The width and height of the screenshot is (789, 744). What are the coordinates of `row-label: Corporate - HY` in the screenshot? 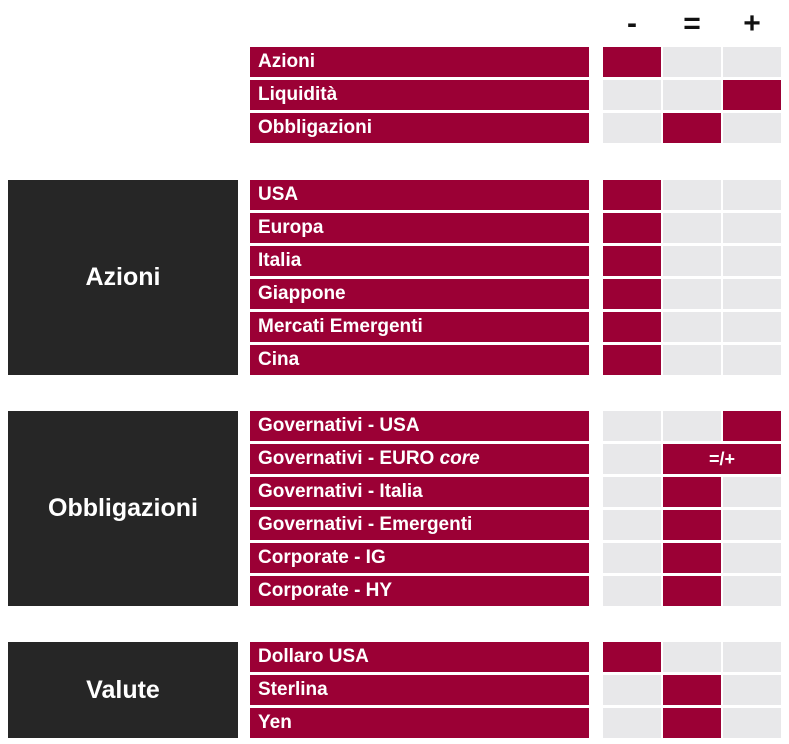 It's located at (419, 591).